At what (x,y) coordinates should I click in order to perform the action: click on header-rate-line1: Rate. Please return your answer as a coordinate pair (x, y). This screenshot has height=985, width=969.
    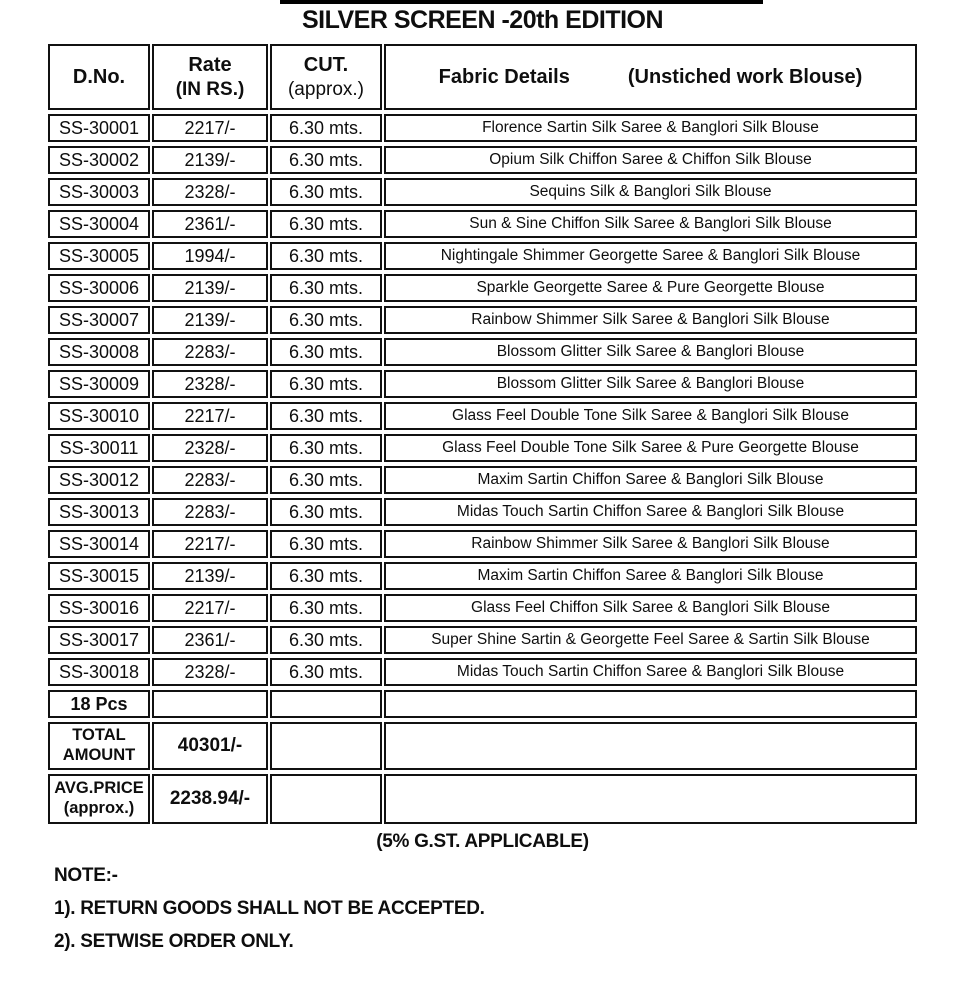
    Looking at the image, I should click on (210, 64).